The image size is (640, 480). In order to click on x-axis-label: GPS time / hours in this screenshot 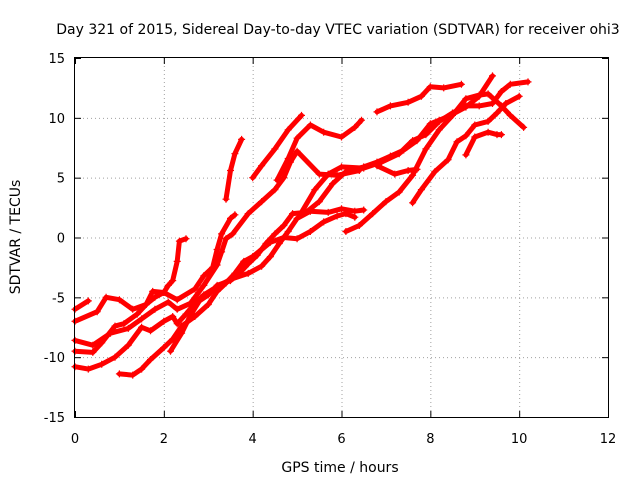, I will do `click(339, 468)`.